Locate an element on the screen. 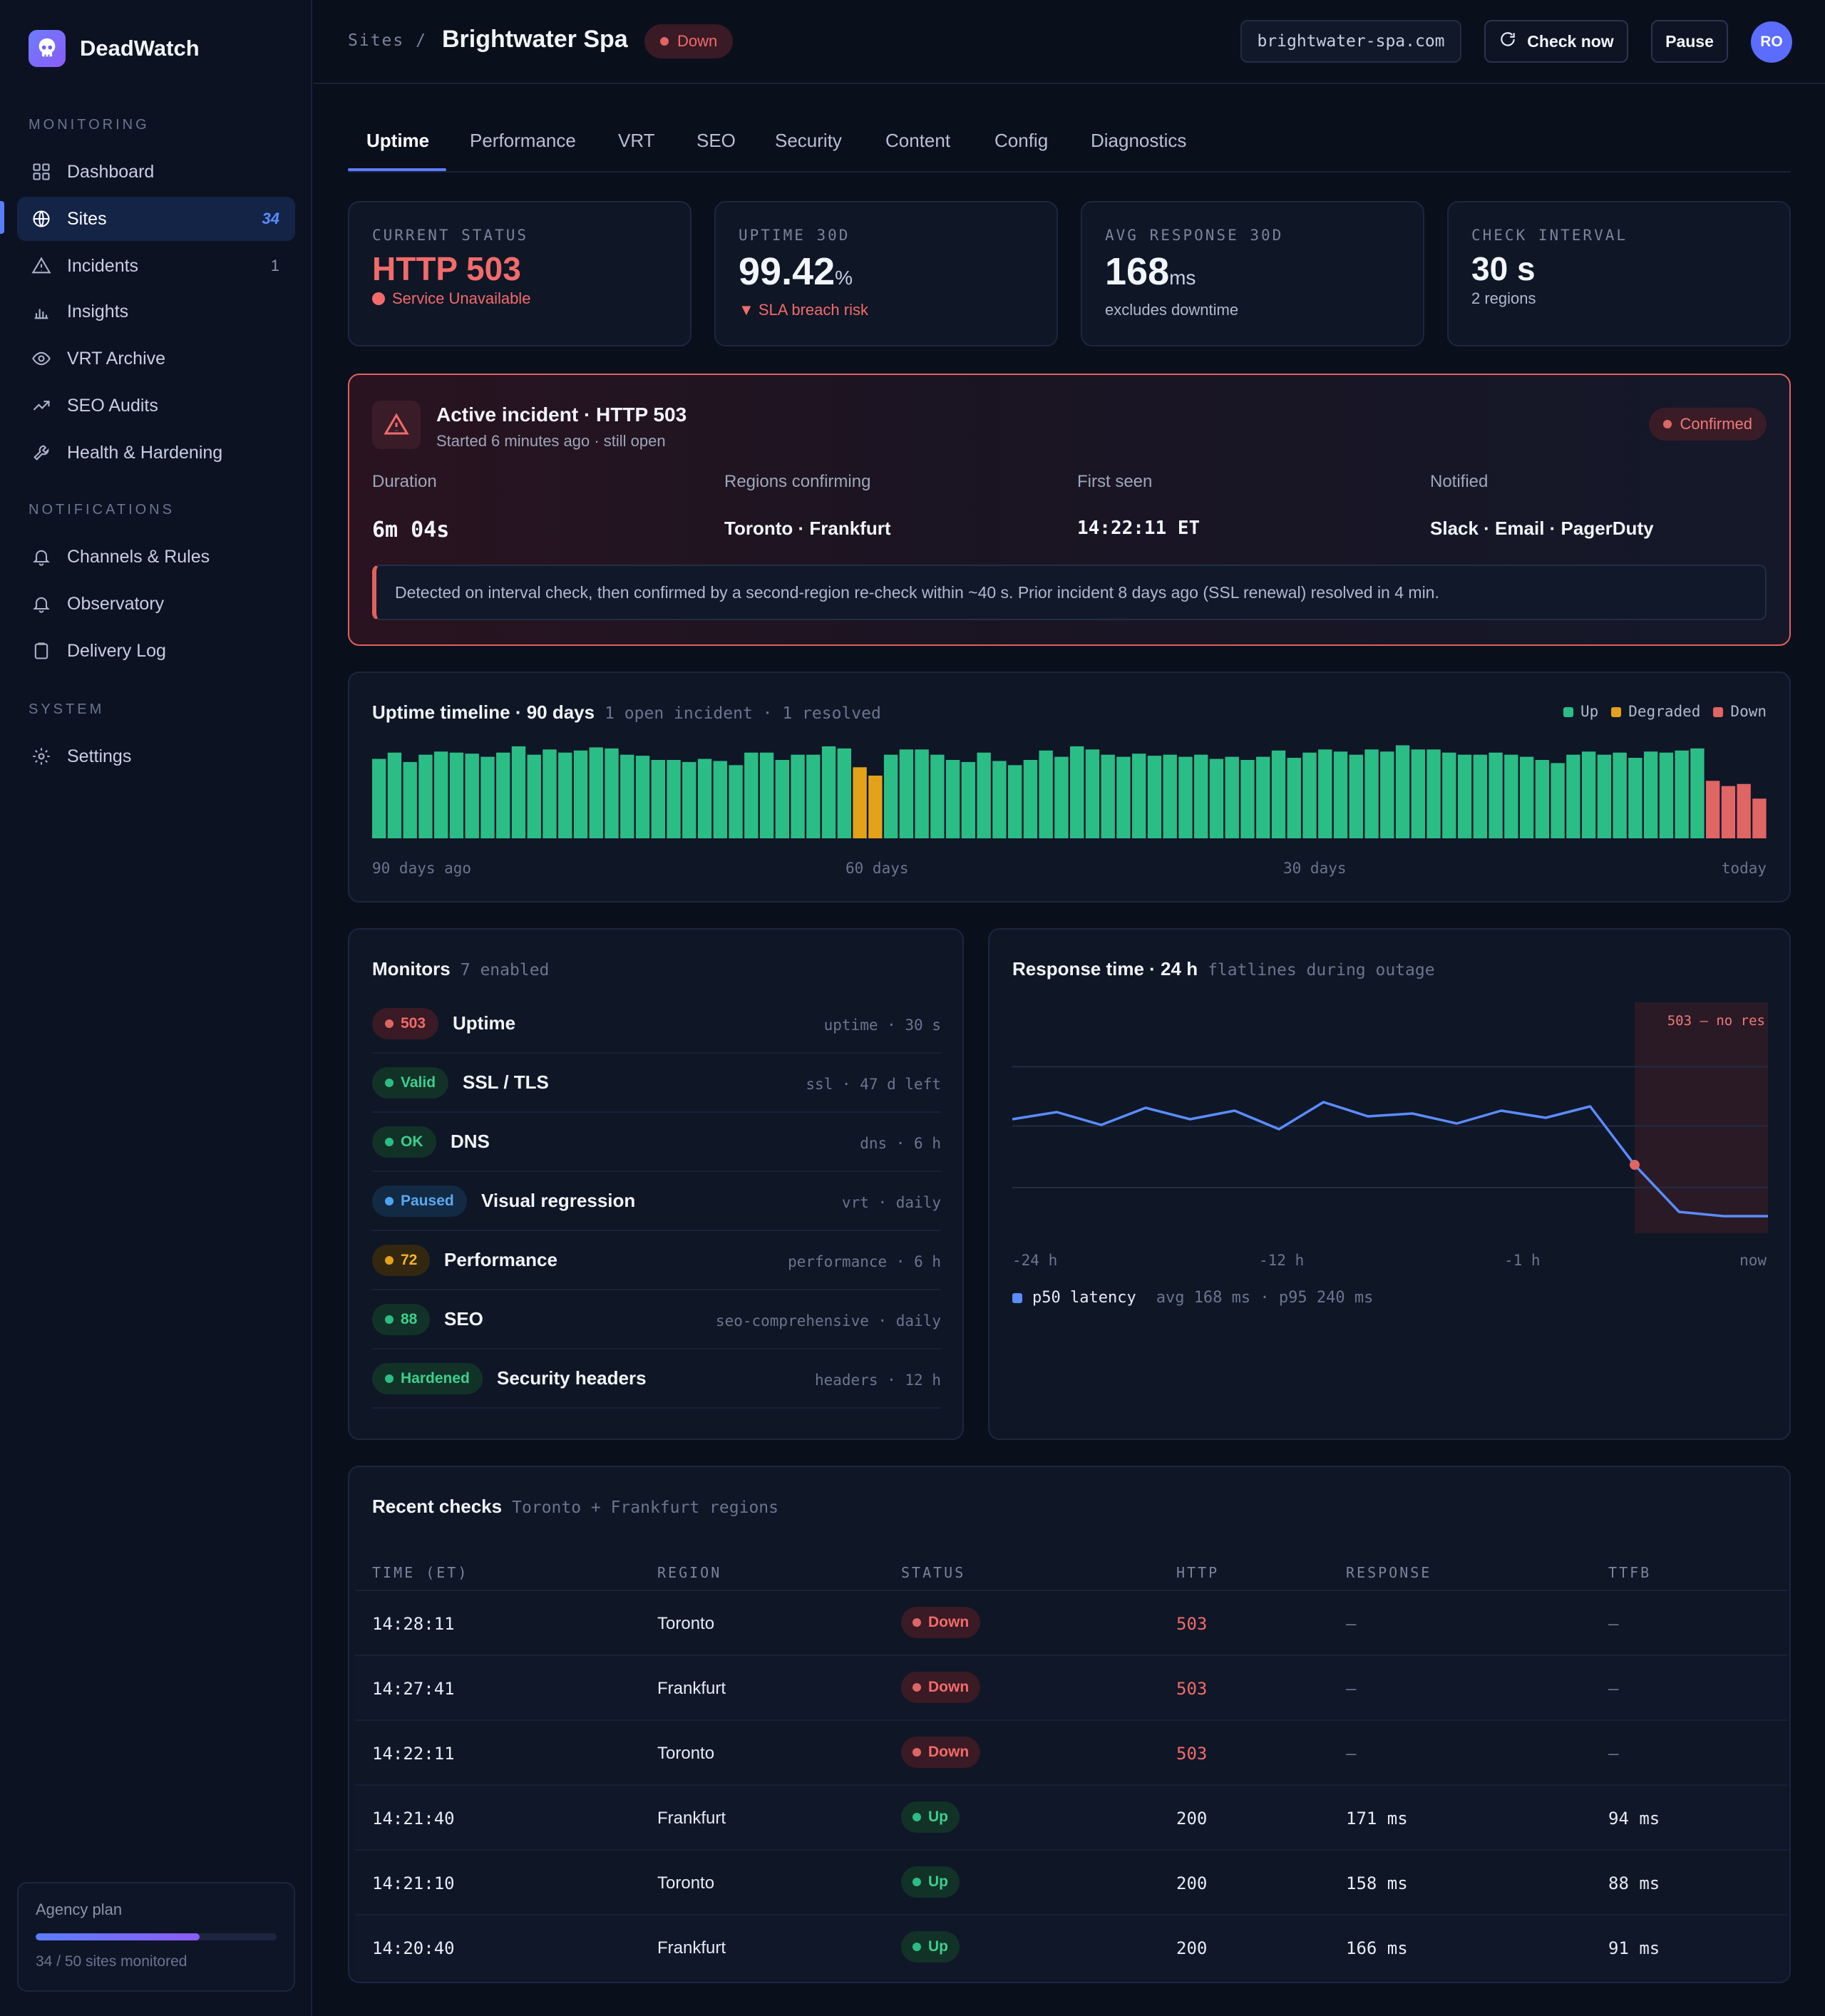 This screenshot has height=2016, width=1825. monitor-row: Hardened Security headers headers · 12 h is located at coordinates (656, 1379).